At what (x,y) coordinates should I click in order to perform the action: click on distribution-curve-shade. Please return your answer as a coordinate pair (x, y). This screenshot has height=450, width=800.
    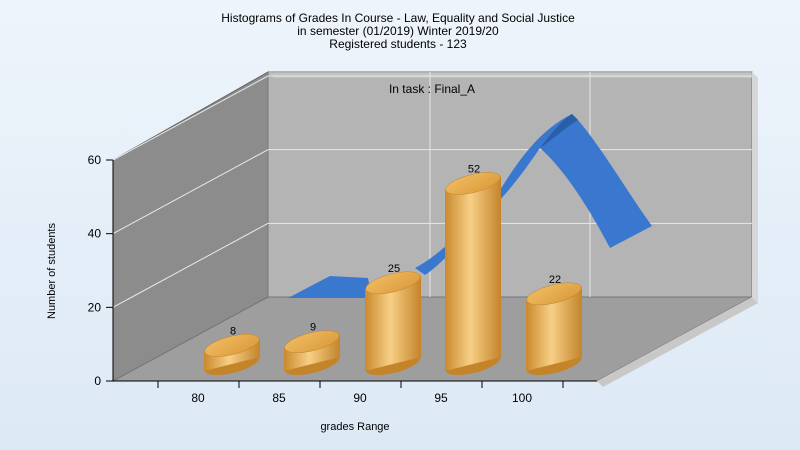
    Looking at the image, I should click on (559, 131).